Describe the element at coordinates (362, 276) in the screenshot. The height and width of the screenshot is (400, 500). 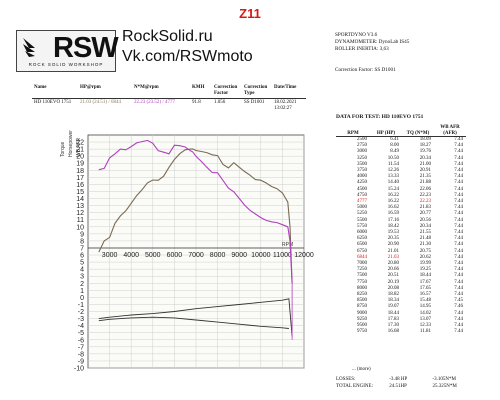
I see `table-cell: 7500` at that location.